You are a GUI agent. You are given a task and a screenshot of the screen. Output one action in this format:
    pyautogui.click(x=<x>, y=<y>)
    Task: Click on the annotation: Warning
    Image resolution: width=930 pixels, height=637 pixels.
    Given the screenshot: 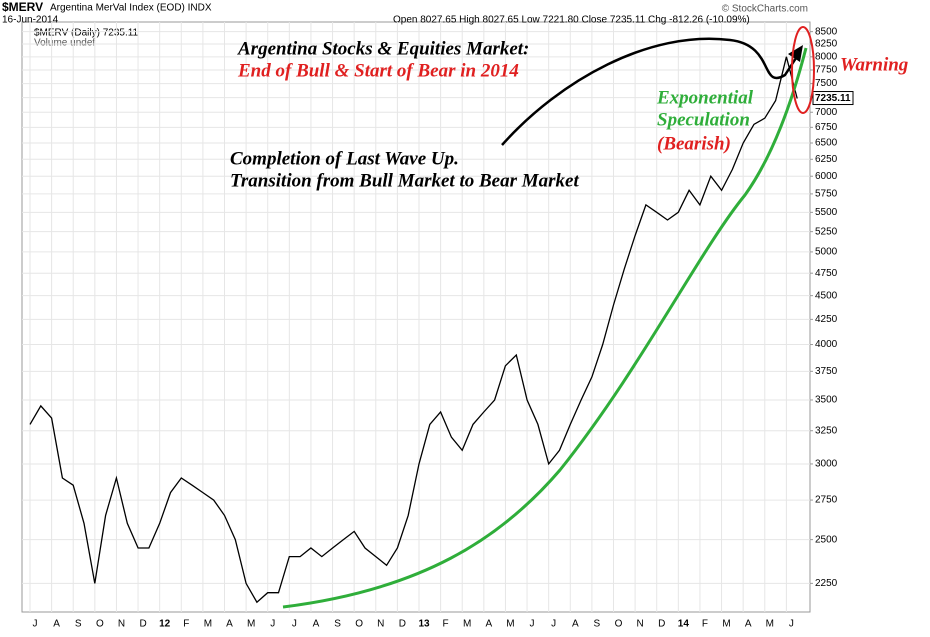 What is the action you would take?
    pyautogui.click(x=874, y=64)
    